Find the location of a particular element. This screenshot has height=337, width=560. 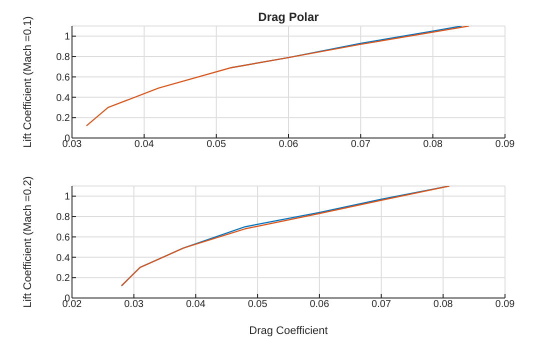

x-axis-title: Drag Coefficient is located at coordinates (288, 331).